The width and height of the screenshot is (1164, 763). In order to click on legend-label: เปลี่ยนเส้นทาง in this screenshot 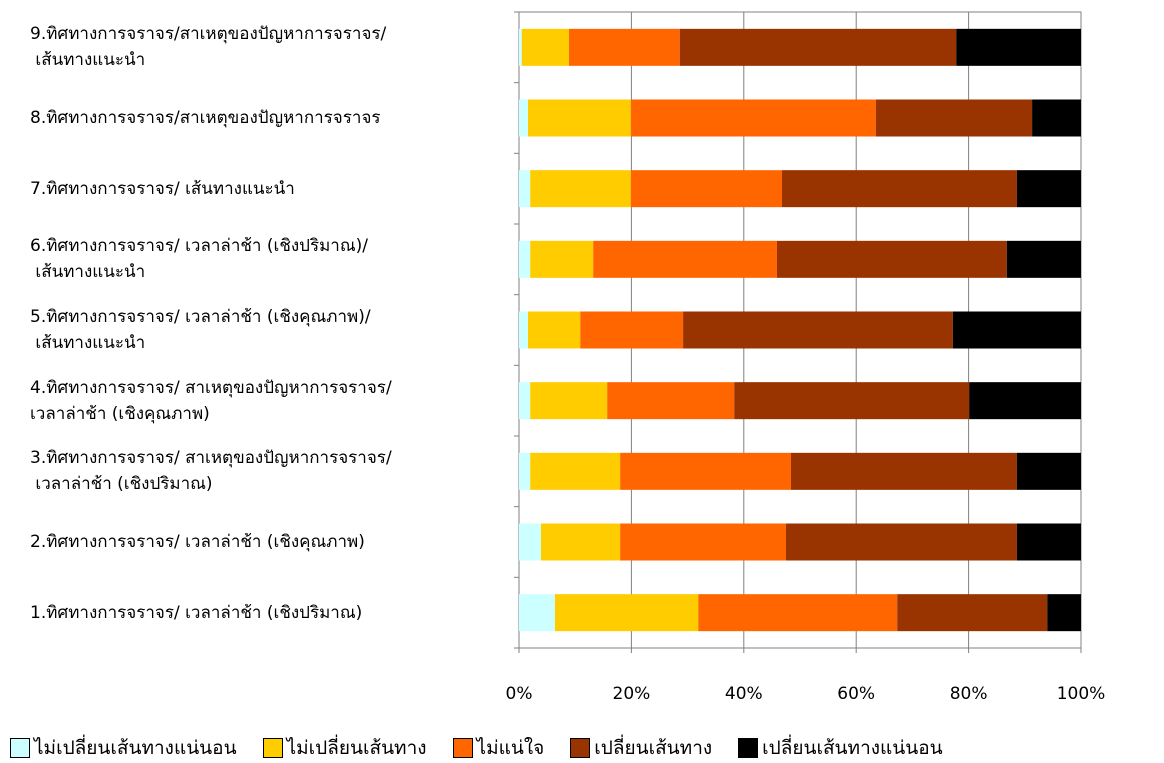, I will do `click(653, 748)`.